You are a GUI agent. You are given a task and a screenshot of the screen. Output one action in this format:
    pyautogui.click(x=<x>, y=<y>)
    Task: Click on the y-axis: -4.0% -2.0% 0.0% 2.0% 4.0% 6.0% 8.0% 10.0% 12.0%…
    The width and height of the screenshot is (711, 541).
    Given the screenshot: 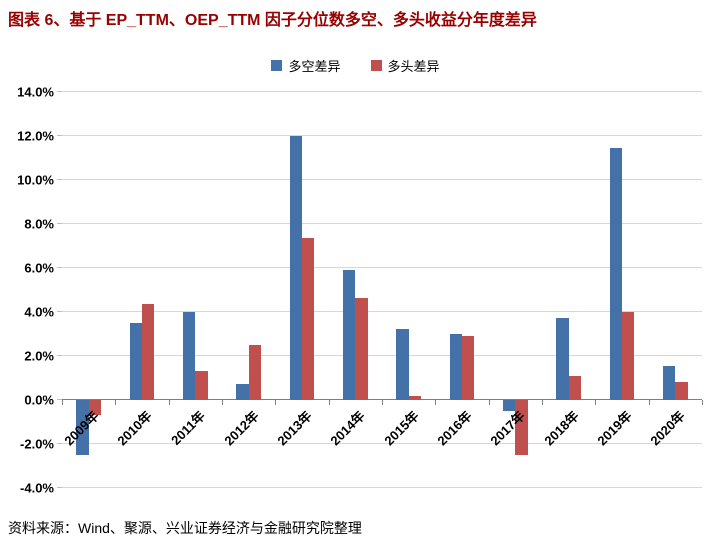 What is the action you would take?
    pyautogui.click(x=28, y=290)
    